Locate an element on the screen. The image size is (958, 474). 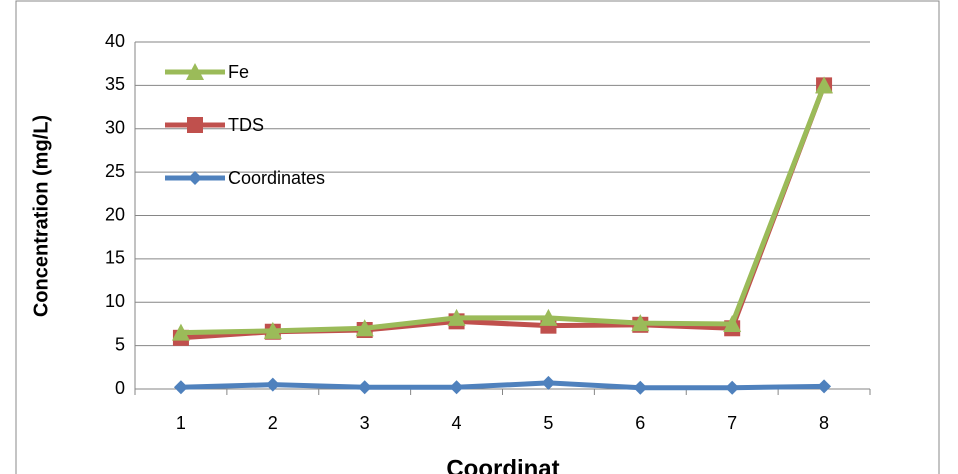
y-tick-label: 15 is located at coordinates (115, 258).